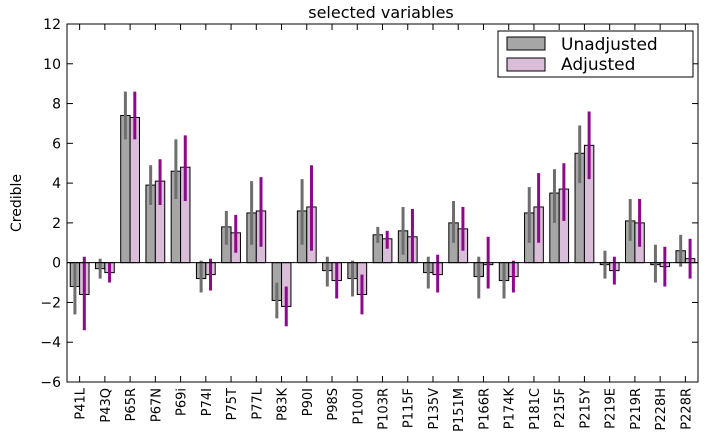 This screenshot has height=436, width=709. Describe the element at coordinates (232, 404) in the screenshot. I see `x-category-label: P75T` at that location.